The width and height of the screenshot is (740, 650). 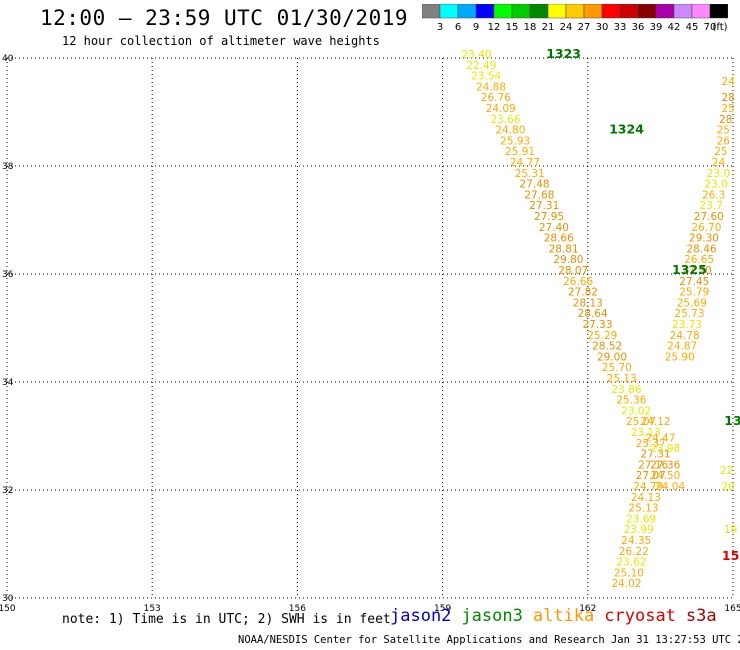 I want to click on swh-value-label: 28.81, so click(x=564, y=249).